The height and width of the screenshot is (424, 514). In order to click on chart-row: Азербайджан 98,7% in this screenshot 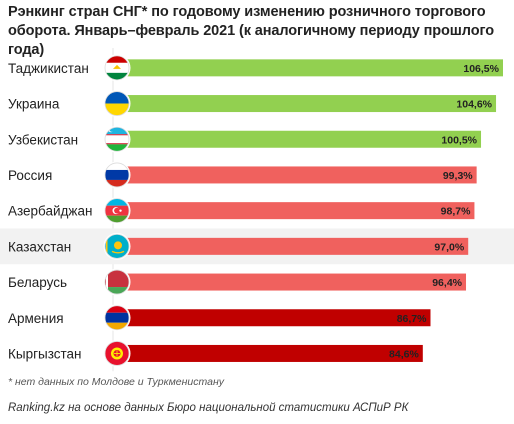, I will do `click(241, 211)`.